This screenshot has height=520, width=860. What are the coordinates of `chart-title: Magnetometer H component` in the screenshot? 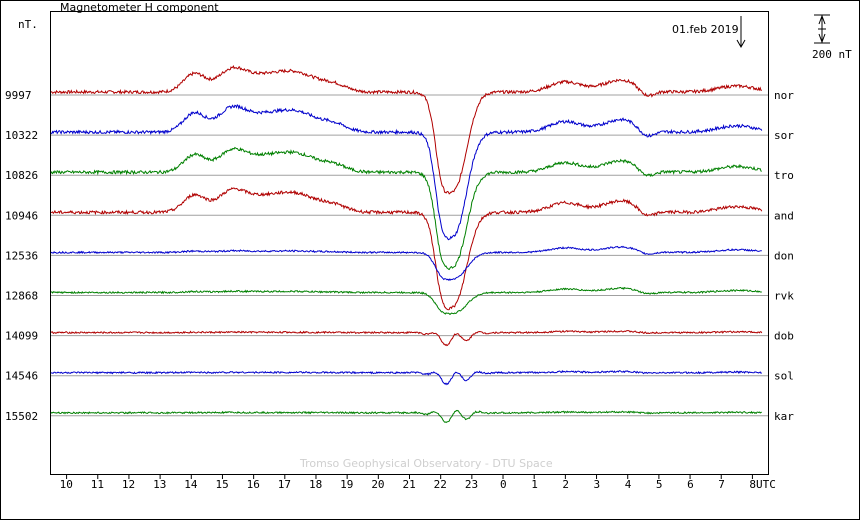 It's located at (139, 7).